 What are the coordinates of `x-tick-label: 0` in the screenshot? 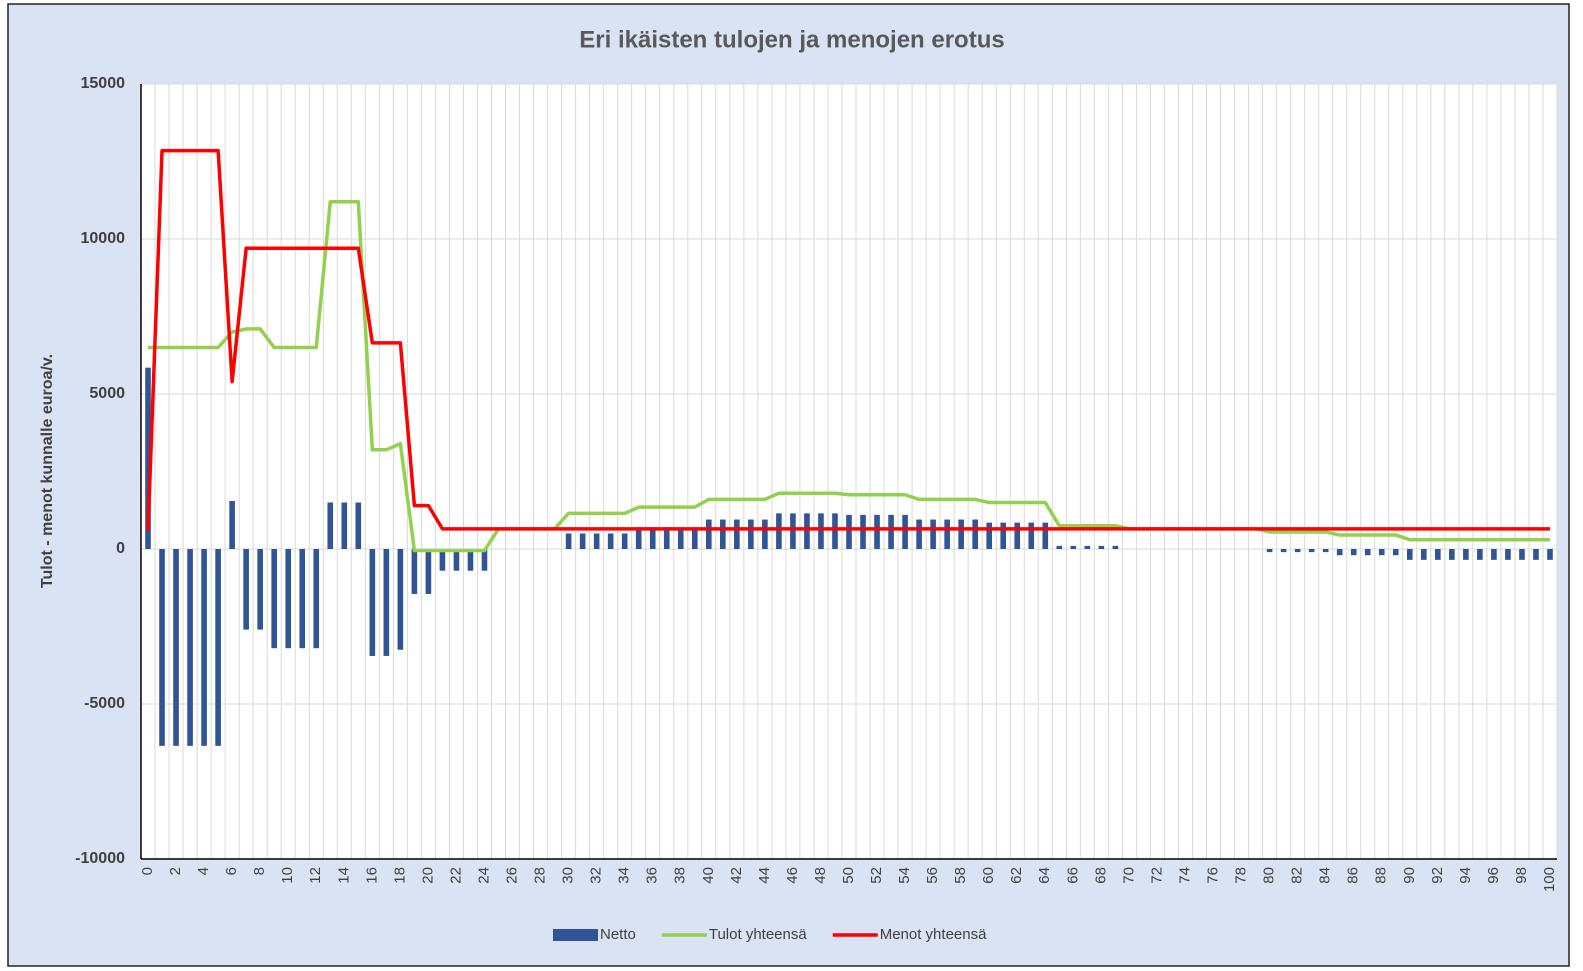 It's located at (147, 871).